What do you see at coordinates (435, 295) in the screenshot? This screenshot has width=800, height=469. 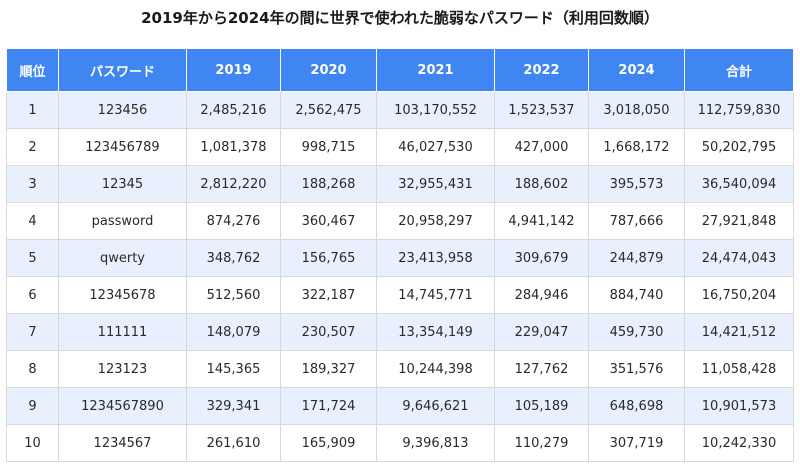 I see `count-2021-cell: 14,745,771` at bounding box center [435, 295].